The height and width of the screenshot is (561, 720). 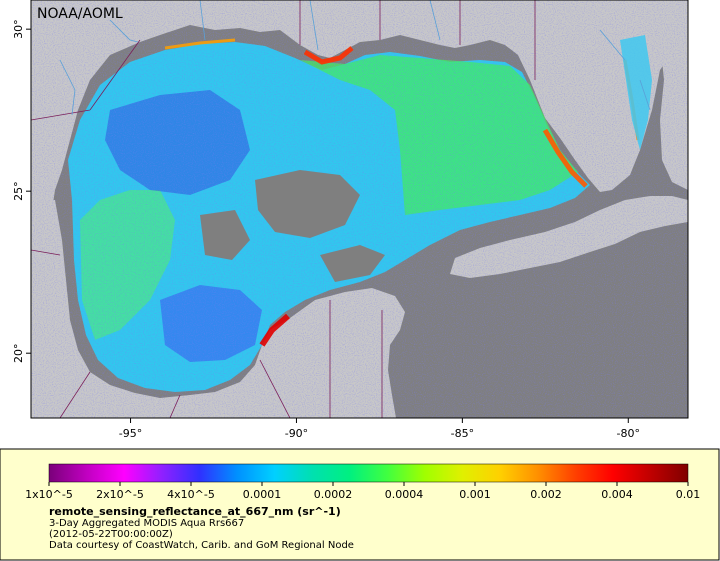 What do you see at coordinates (333, 494) in the screenshot?
I see `colorbar-tick-label: 0.0002` at bounding box center [333, 494].